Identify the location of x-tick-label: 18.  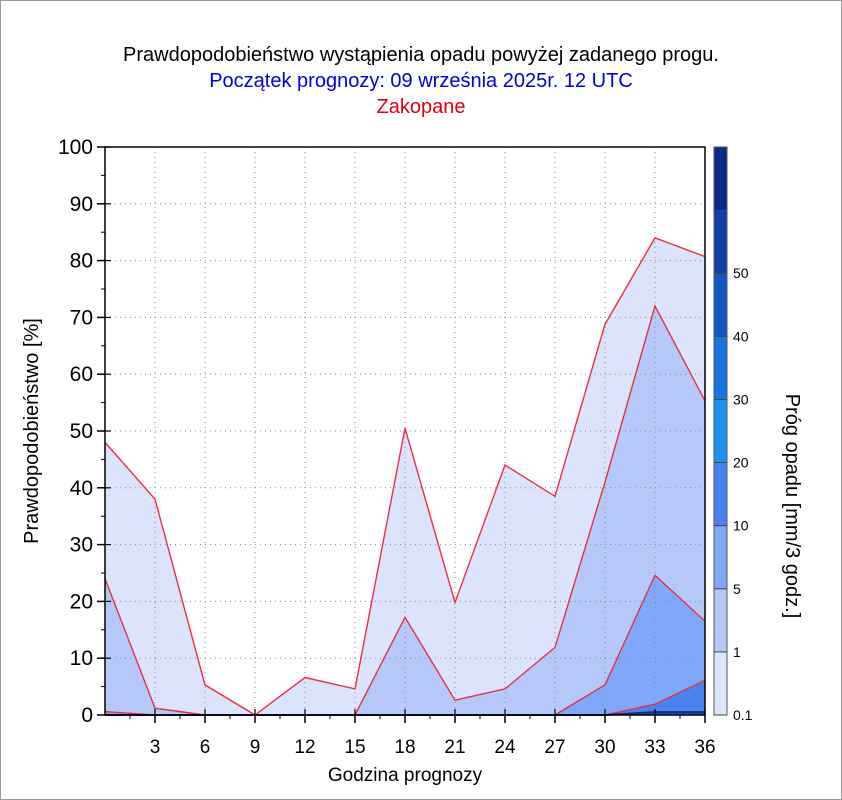
(404, 747).